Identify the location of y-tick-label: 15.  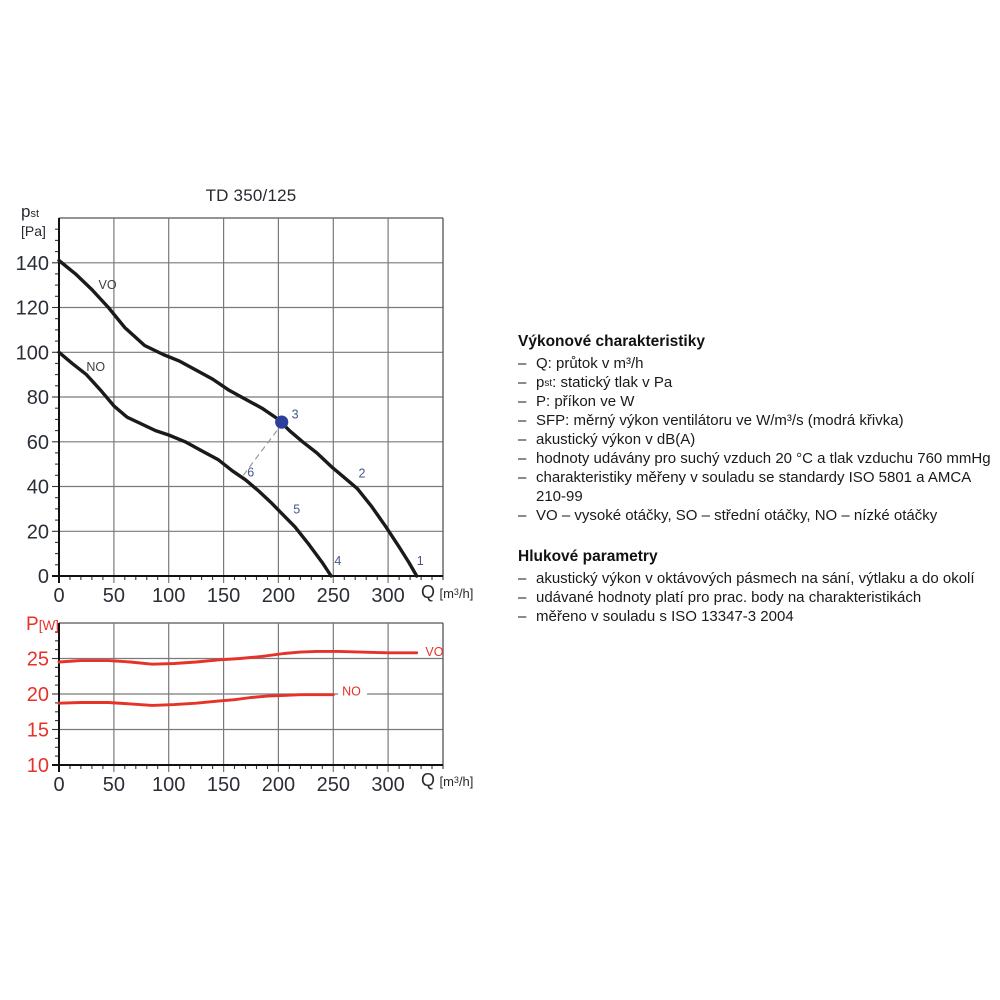
(38, 731).